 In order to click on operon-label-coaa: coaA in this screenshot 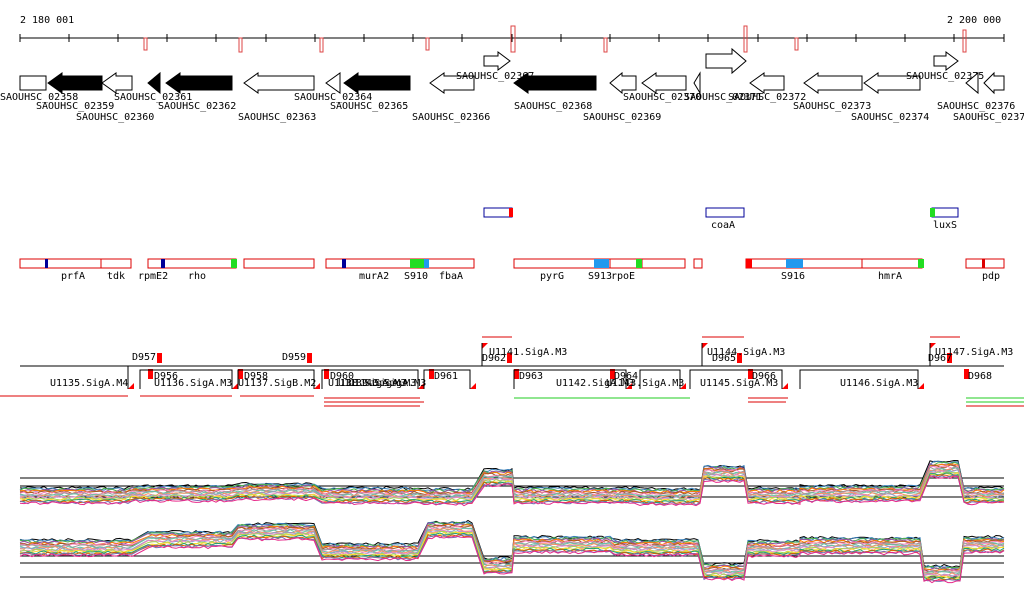, I will do `click(723, 225)`.